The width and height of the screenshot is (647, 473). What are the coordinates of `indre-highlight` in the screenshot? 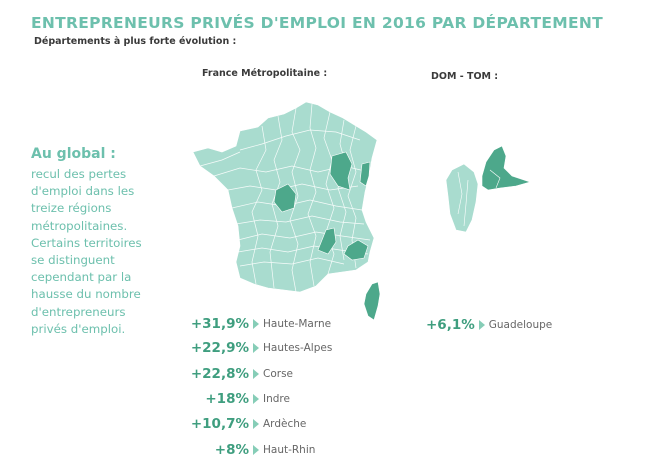 It's located at (285, 198).